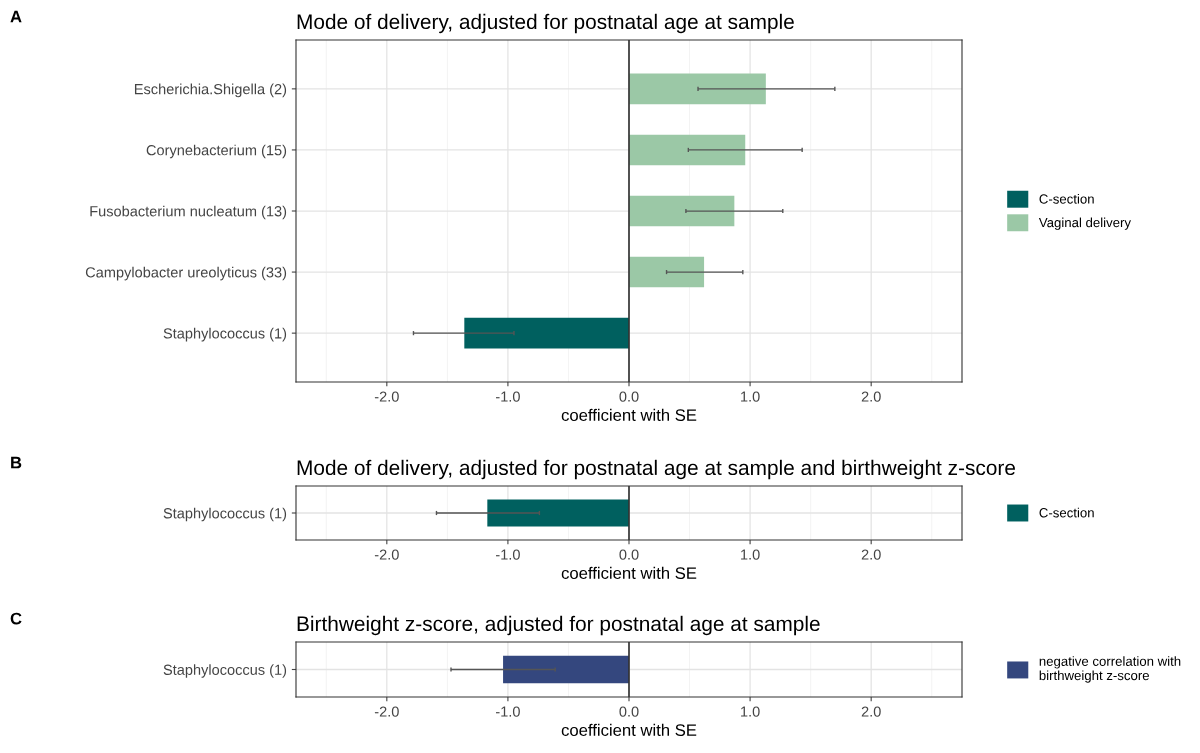 The image size is (1200, 753). What do you see at coordinates (545, 23) in the screenshot?
I see `chart-title: Mode of delivery, adjusted for postnatal age at sample` at bounding box center [545, 23].